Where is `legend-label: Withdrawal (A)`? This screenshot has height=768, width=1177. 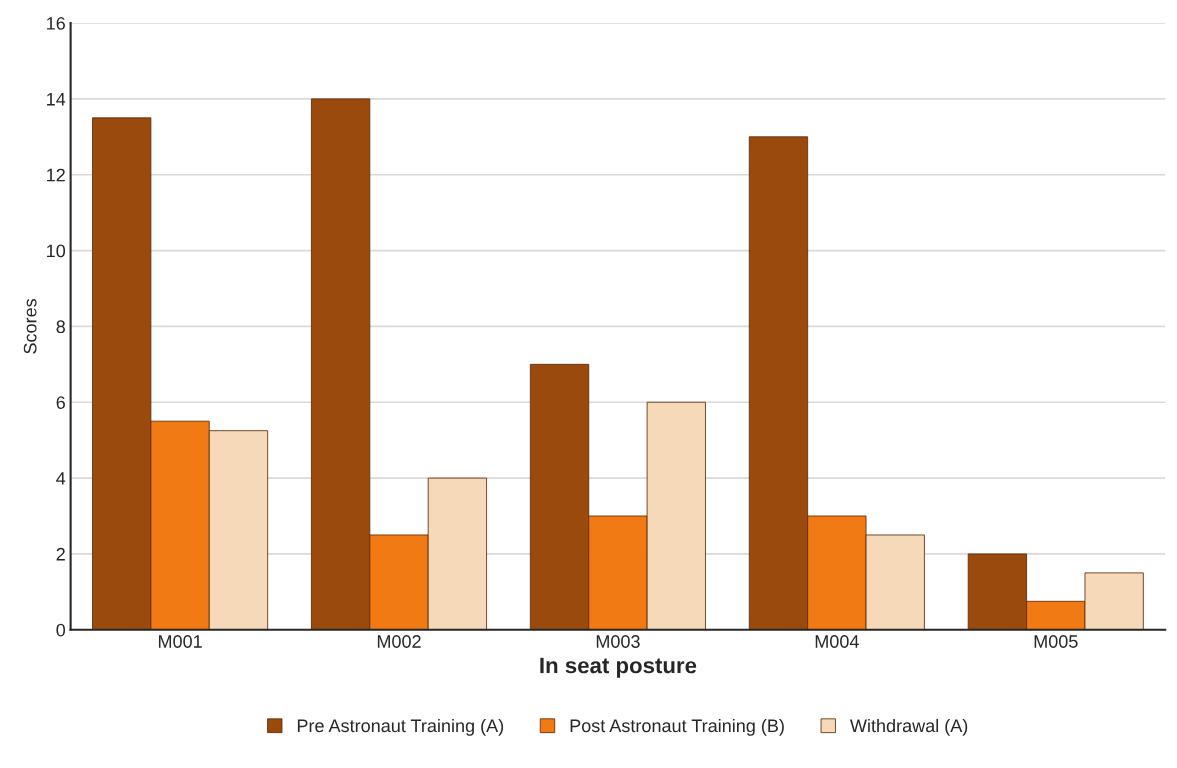
legend-label: Withdrawal (A) is located at coordinates (909, 727).